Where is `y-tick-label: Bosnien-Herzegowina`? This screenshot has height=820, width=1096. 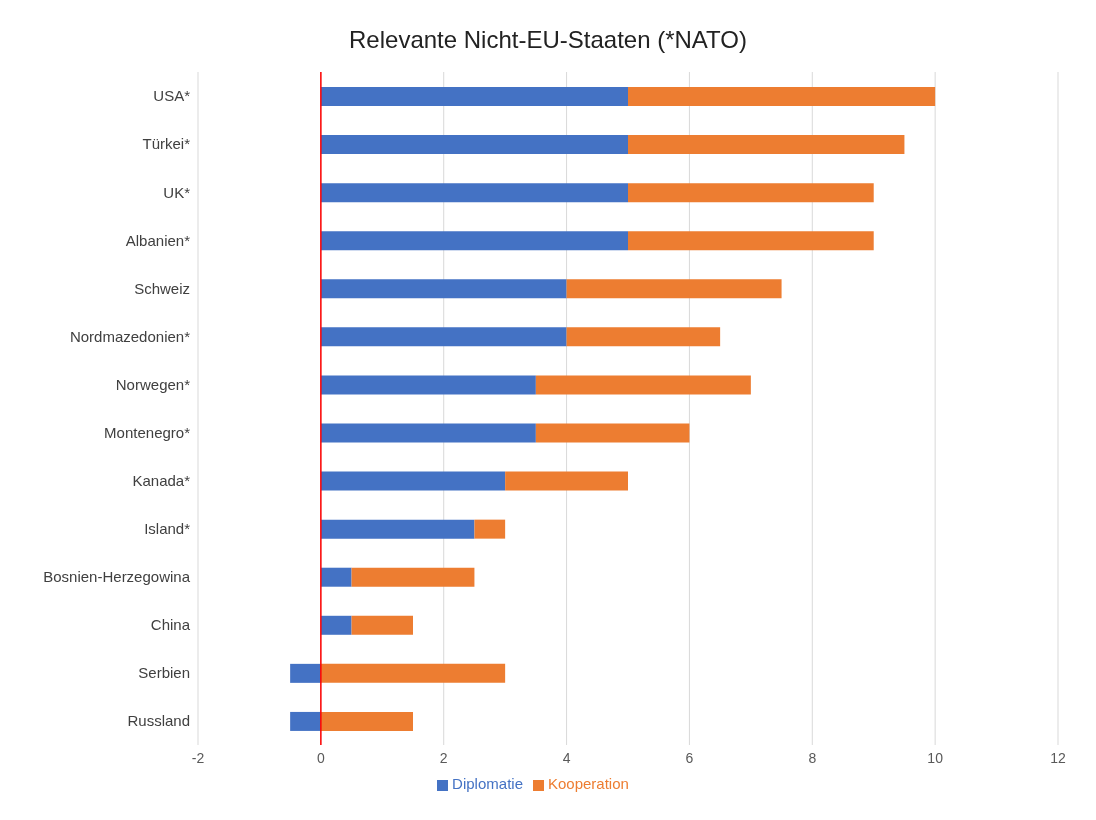
y-tick-label: Bosnien-Herzegowina is located at coordinates (117, 577).